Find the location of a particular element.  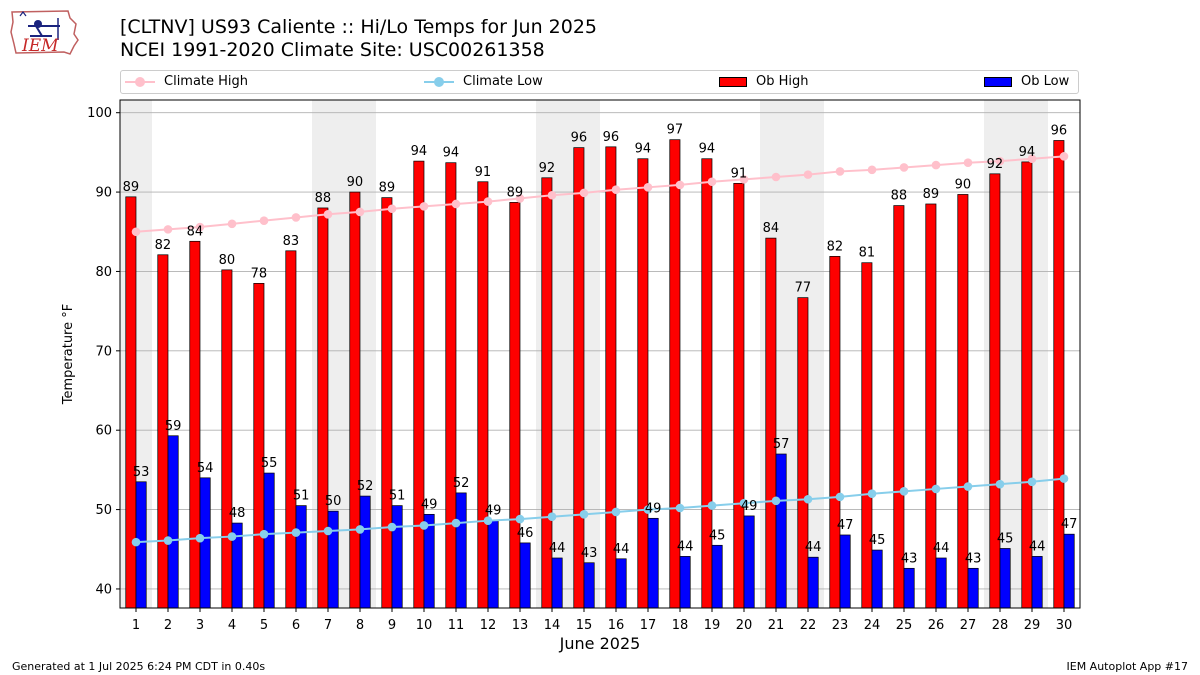

climate-high-swatch is located at coordinates (140, 81).